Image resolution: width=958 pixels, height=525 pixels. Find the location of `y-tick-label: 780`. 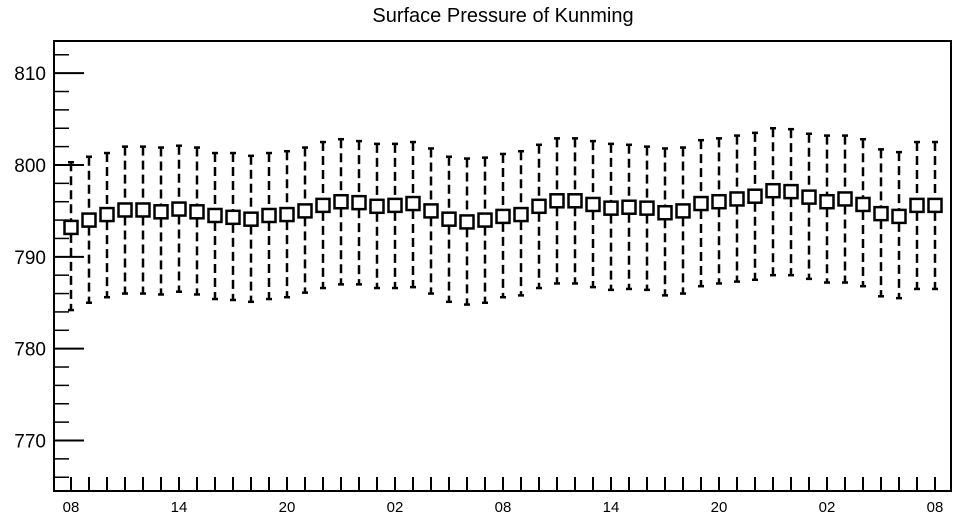

y-tick-label: 780 is located at coordinates (30, 350).